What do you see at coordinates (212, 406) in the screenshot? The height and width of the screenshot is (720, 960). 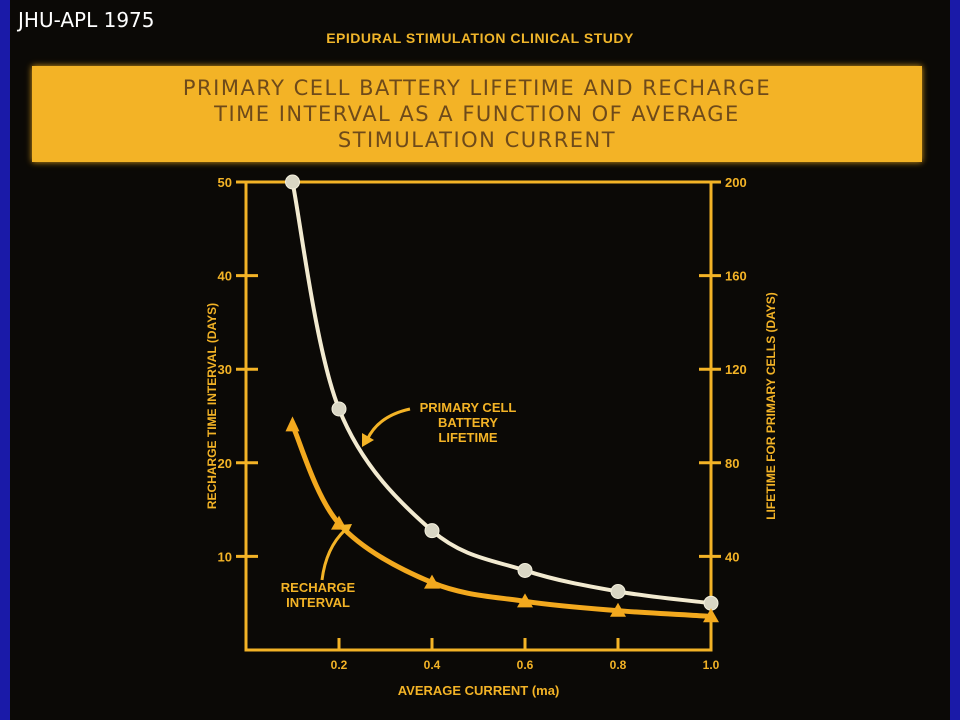 I see `y-left-axis-label: RECHARGE TIME INTERVAL (DAYS)` at bounding box center [212, 406].